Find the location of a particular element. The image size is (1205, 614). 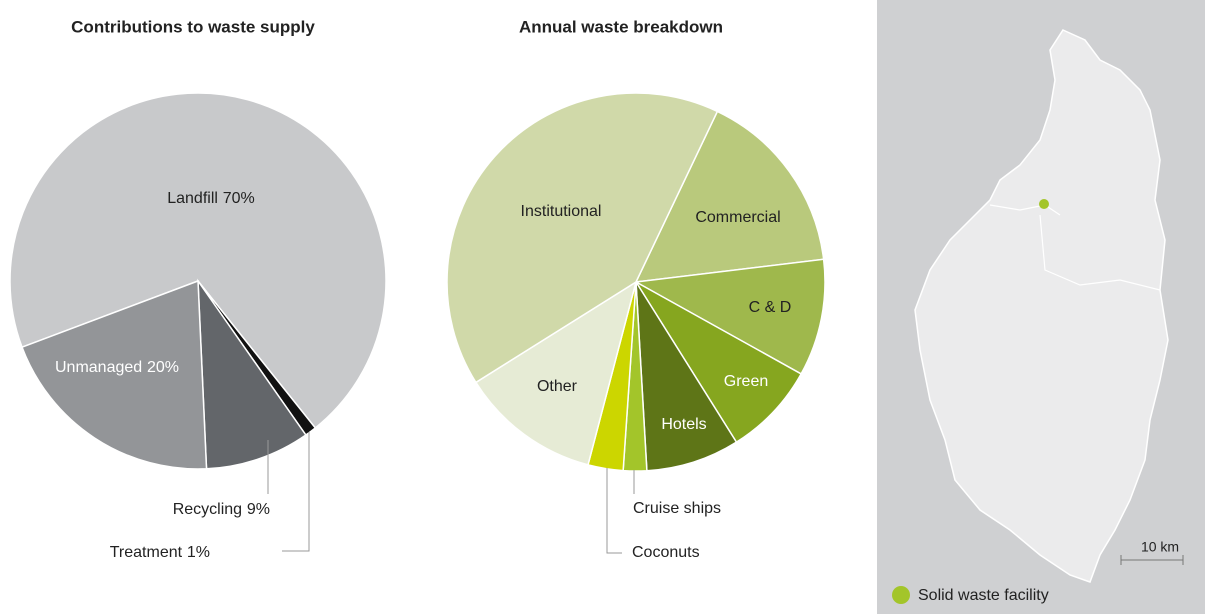

slice-value: 20% is located at coordinates (163, 367).